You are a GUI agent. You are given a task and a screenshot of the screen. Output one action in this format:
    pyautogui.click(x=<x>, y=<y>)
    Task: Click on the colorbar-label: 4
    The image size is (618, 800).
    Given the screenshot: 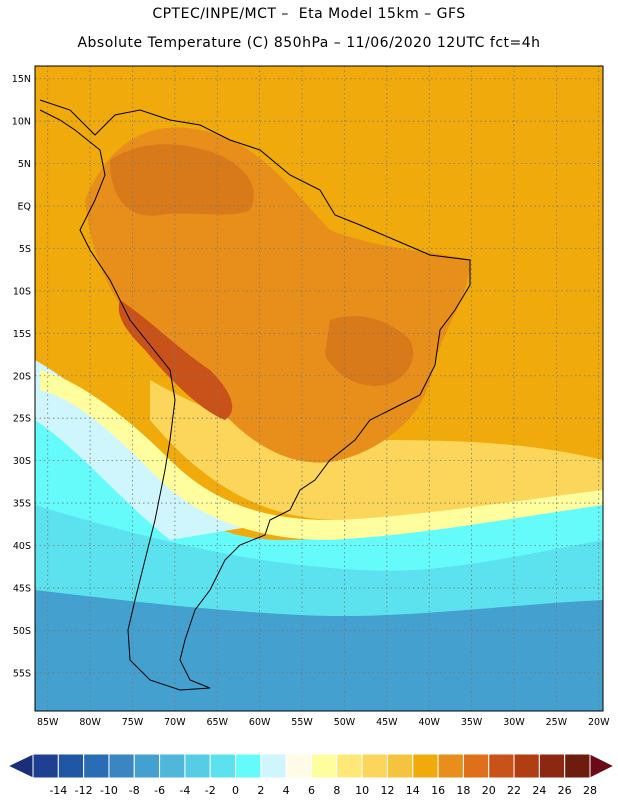 What is the action you would take?
    pyautogui.click(x=286, y=790)
    